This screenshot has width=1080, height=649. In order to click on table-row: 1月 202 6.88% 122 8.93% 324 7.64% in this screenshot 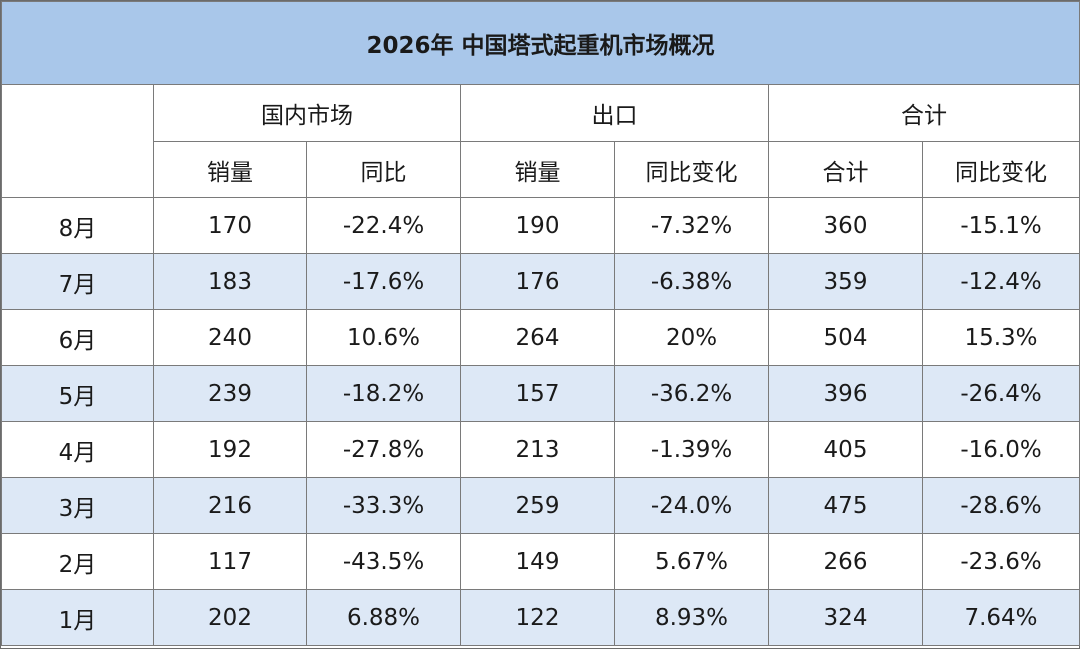, I will do `click(540, 617)`.